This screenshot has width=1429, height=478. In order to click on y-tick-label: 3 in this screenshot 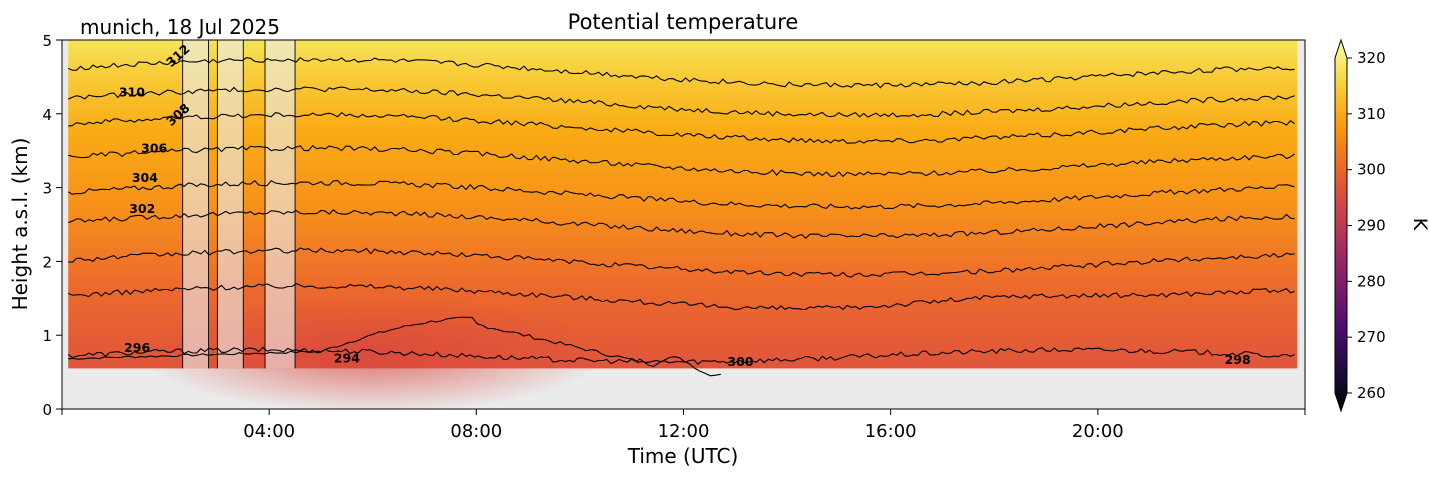, I will do `click(47, 189)`.